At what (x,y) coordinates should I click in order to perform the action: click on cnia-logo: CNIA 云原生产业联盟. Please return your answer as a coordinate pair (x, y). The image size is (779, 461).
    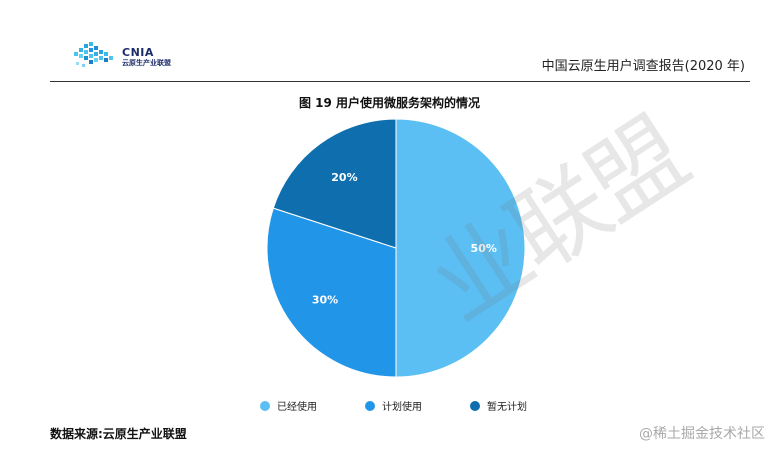
    Looking at the image, I should click on (132, 57).